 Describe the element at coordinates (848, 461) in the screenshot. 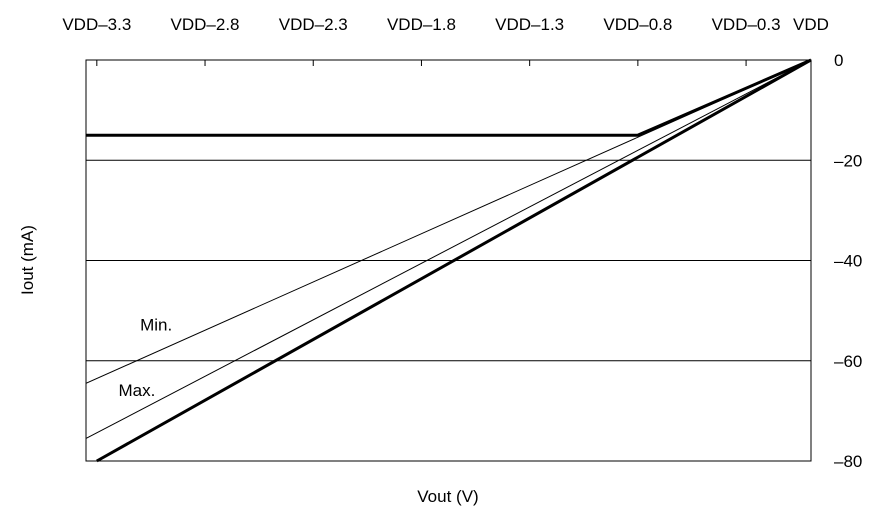

I see `y-tick-label: –80` at that location.